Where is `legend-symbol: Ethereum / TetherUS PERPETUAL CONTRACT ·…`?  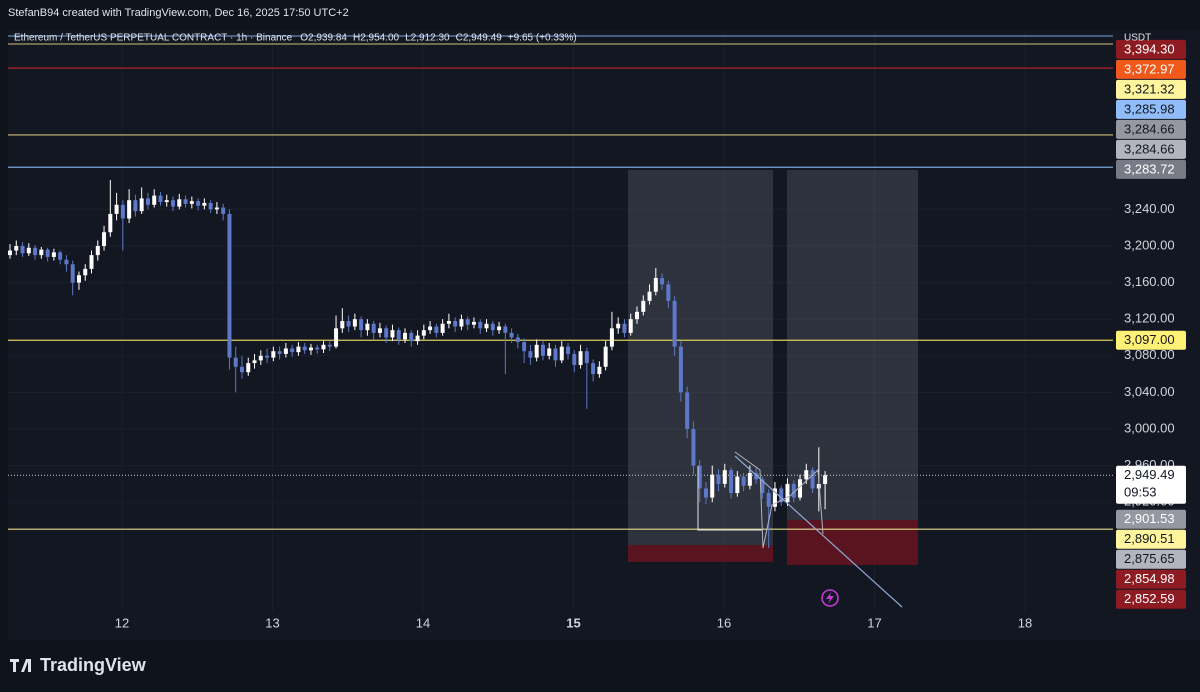 legend-symbol: Ethereum / TetherUS PERPETUAL CONTRACT ·… is located at coordinates (153, 38).